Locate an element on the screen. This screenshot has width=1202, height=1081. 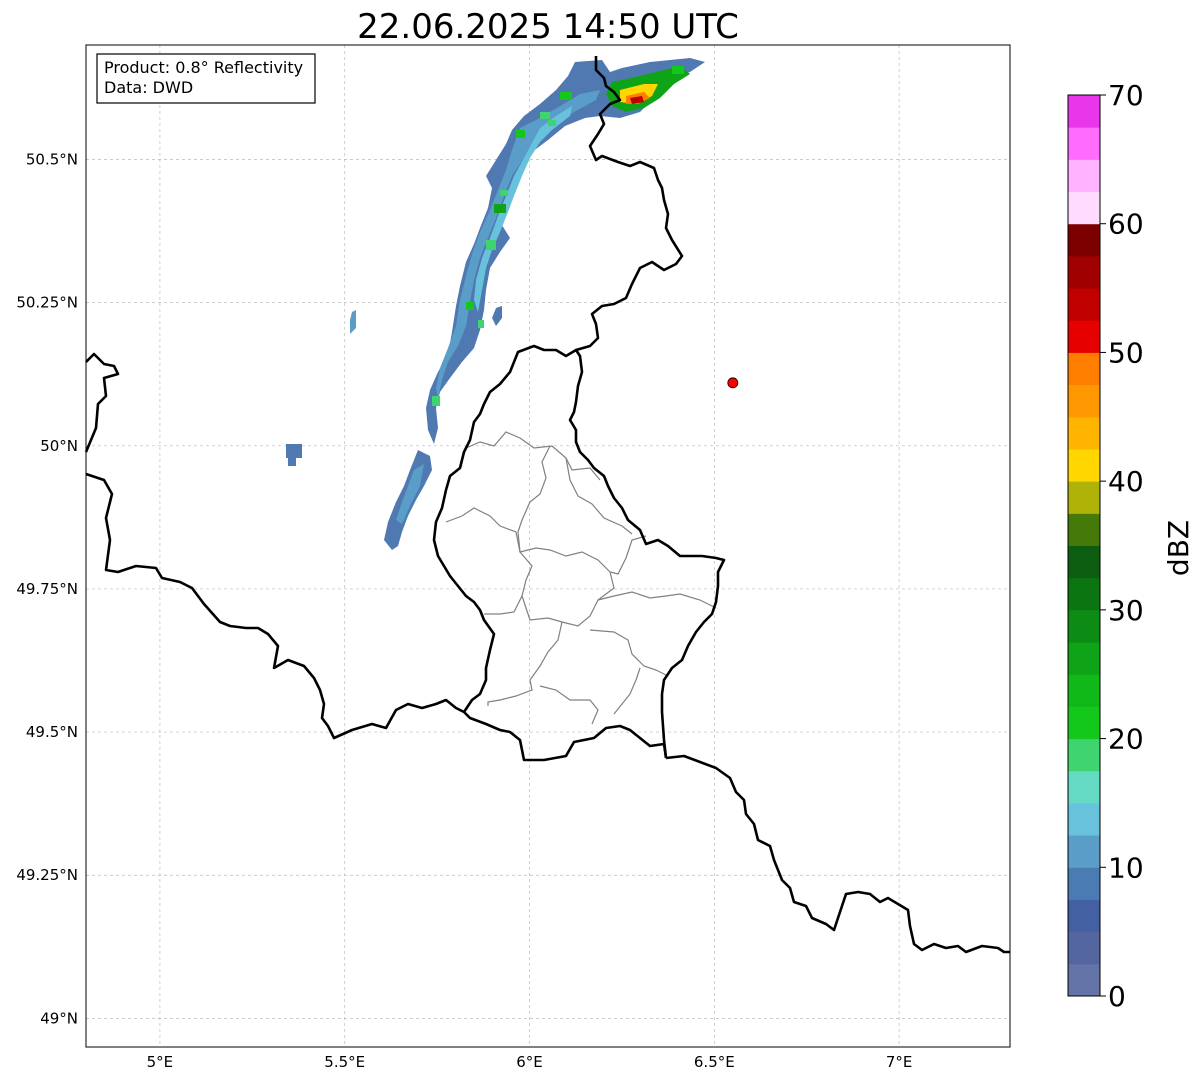
x-tick-label: 7°E is located at coordinates (899, 1062).